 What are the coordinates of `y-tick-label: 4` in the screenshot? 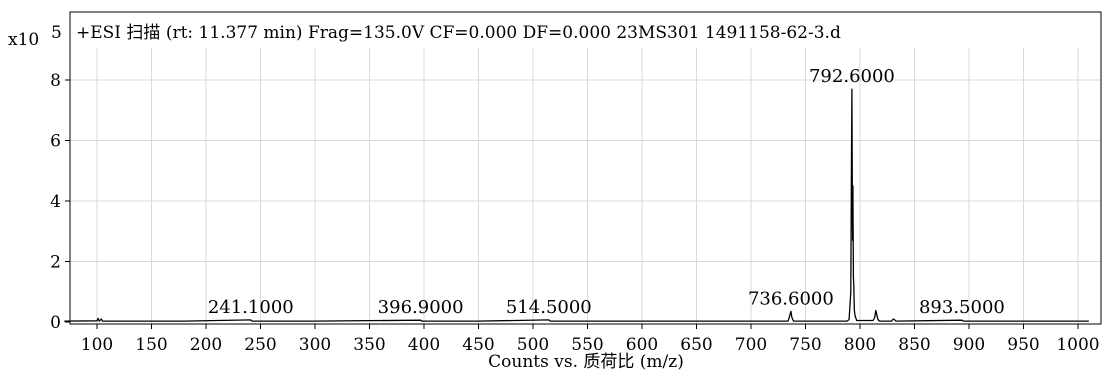 It's located at (55, 202).